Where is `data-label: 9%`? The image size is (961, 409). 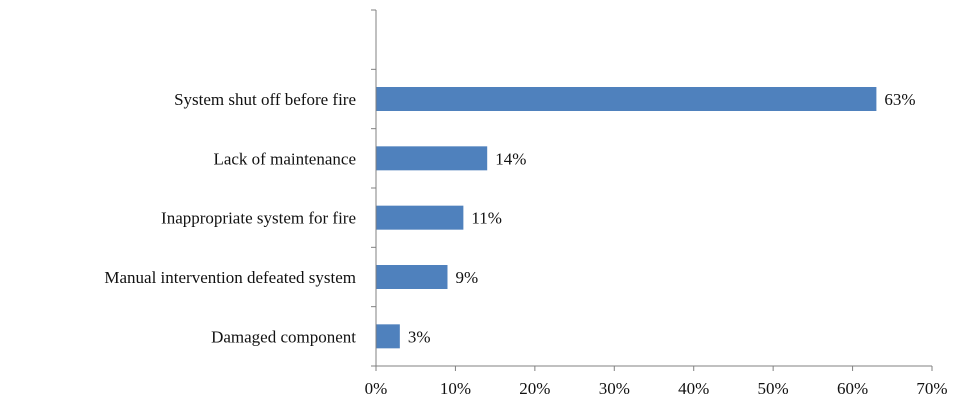 data-label: 9% is located at coordinates (466, 277).